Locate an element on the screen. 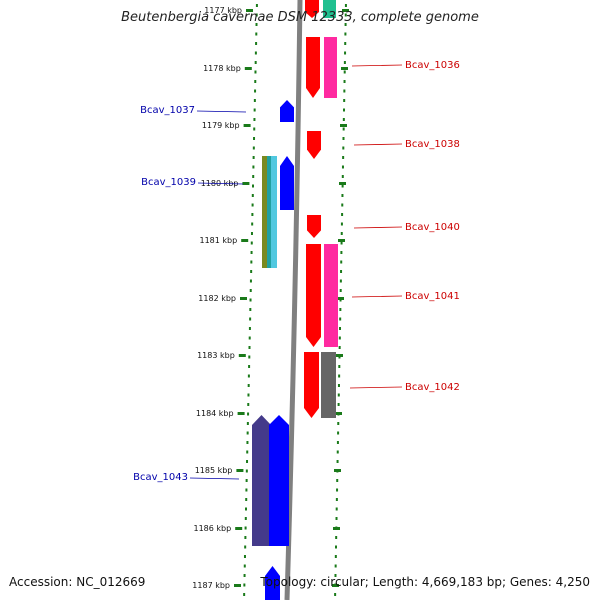 This screenshot has width=600, height=600. ruler-label: 1186 kbp is located at coordinates (212, 528).